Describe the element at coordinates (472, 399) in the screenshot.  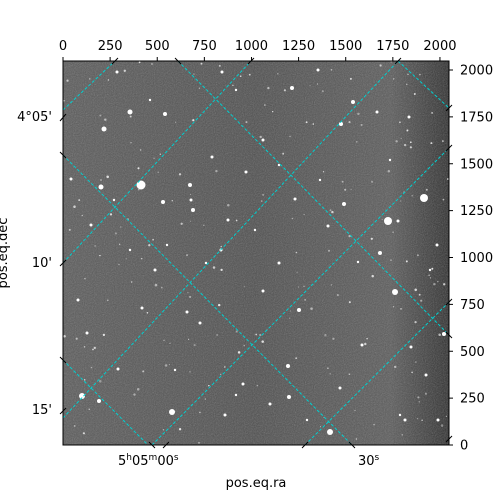
I see `right-tick-label: 250` at that location.